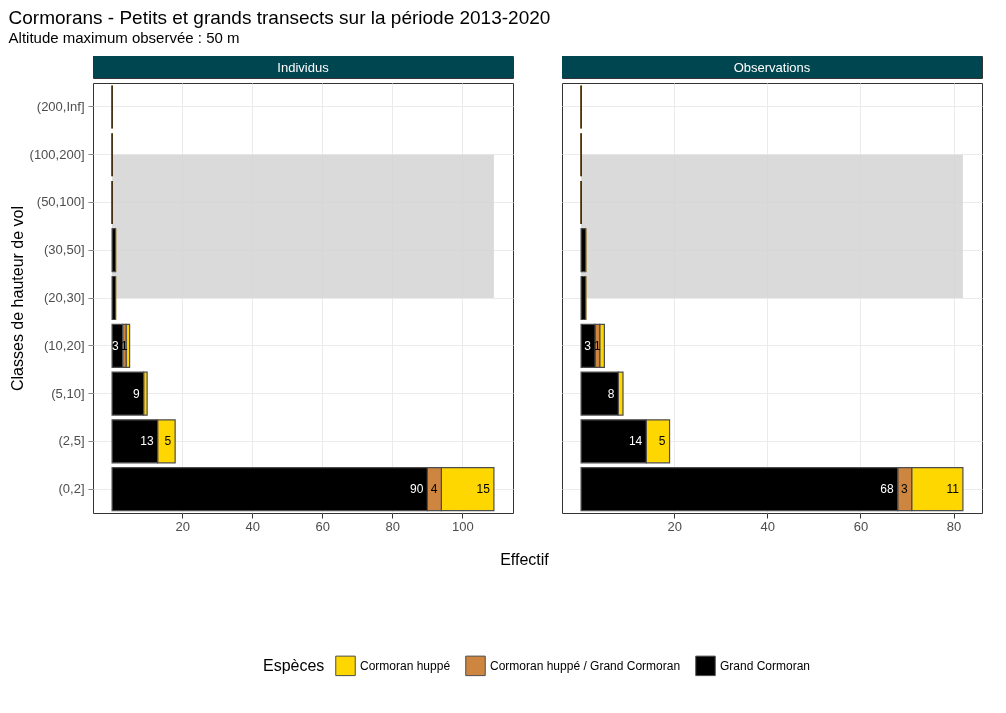 Image resolution: width=1006 pixels, height=713 pixels. I want to click on y-tick-label: (0,2], so click(71, 489).